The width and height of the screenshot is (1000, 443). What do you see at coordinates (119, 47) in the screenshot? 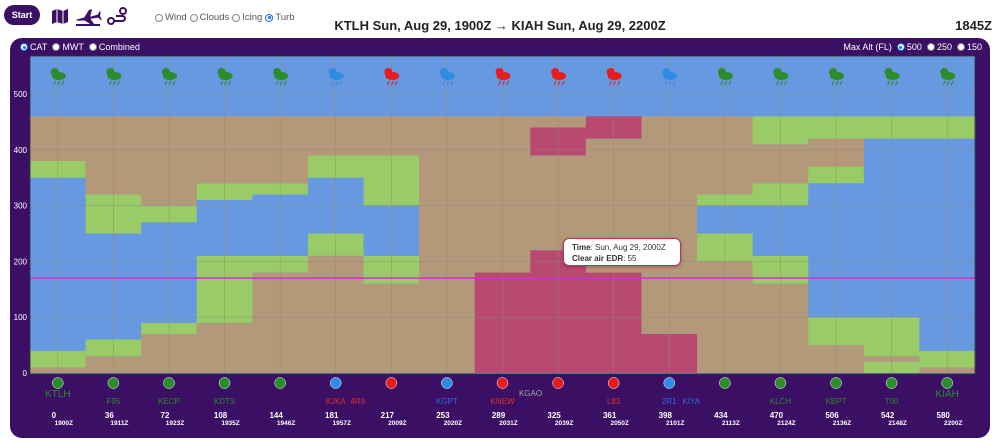
I see `turb-type-label: Combined` at bounding box center [119, 47].